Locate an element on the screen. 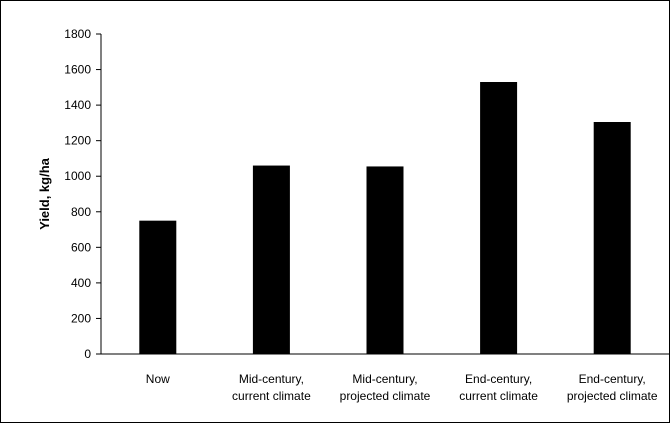 The height and width of the screenshot is (423, 670). x-category-label: Now is located at coordinates (158, 379).